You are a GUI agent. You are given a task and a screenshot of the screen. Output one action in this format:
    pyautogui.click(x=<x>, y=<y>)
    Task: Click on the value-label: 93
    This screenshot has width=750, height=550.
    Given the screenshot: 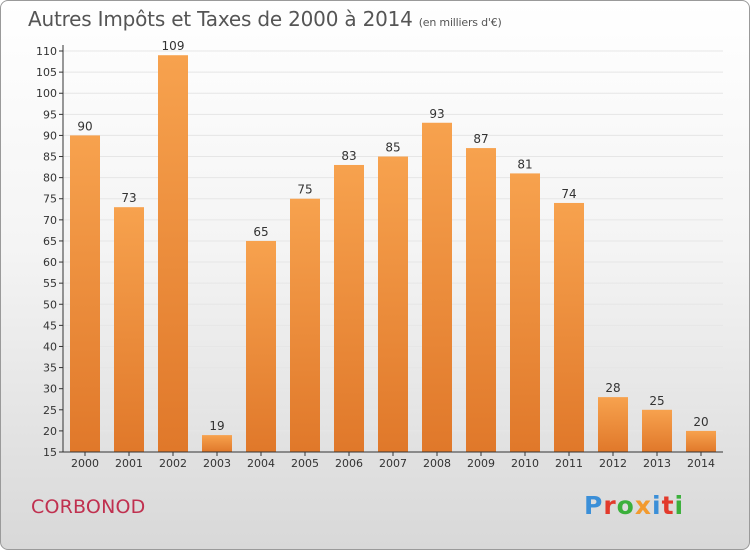 What is the action you would take?
    pyautogui.click(x=436, y=114)
    